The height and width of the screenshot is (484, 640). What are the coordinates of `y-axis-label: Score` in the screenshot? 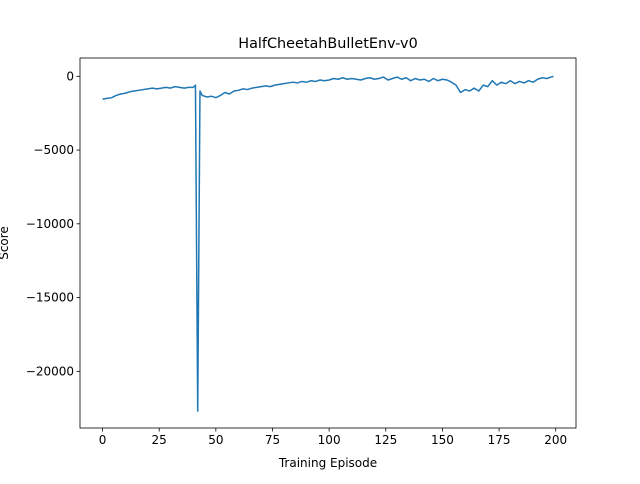 It's located at (5, 243).